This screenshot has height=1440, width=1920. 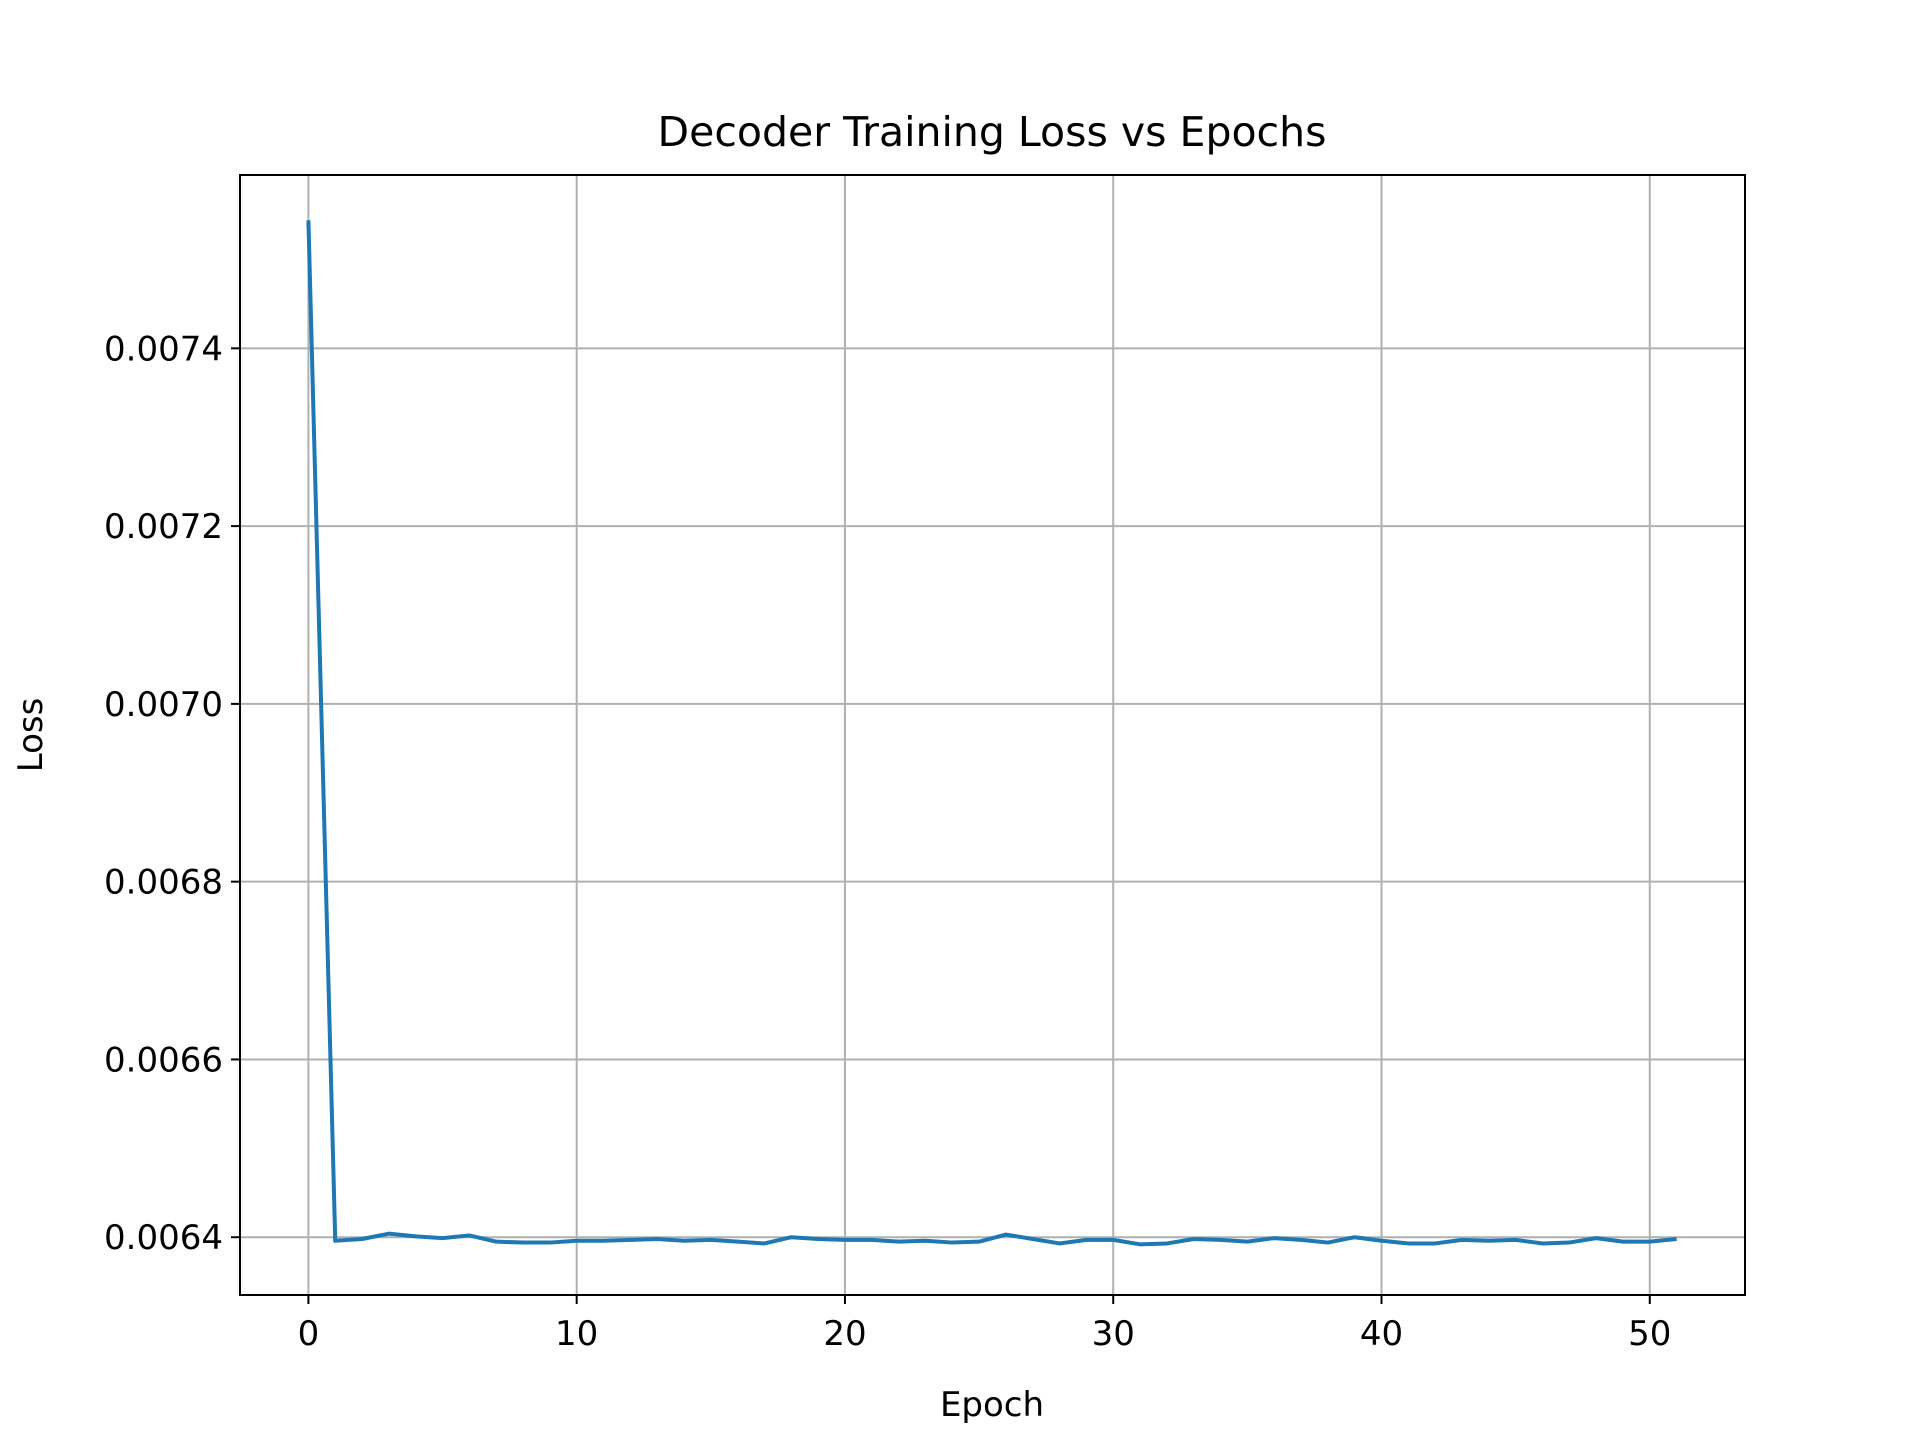 What do you see at coordinates (1649, 1334) in the screenshot?
I see `x-tick-label: 50` at bounding box center [1649, 1334].